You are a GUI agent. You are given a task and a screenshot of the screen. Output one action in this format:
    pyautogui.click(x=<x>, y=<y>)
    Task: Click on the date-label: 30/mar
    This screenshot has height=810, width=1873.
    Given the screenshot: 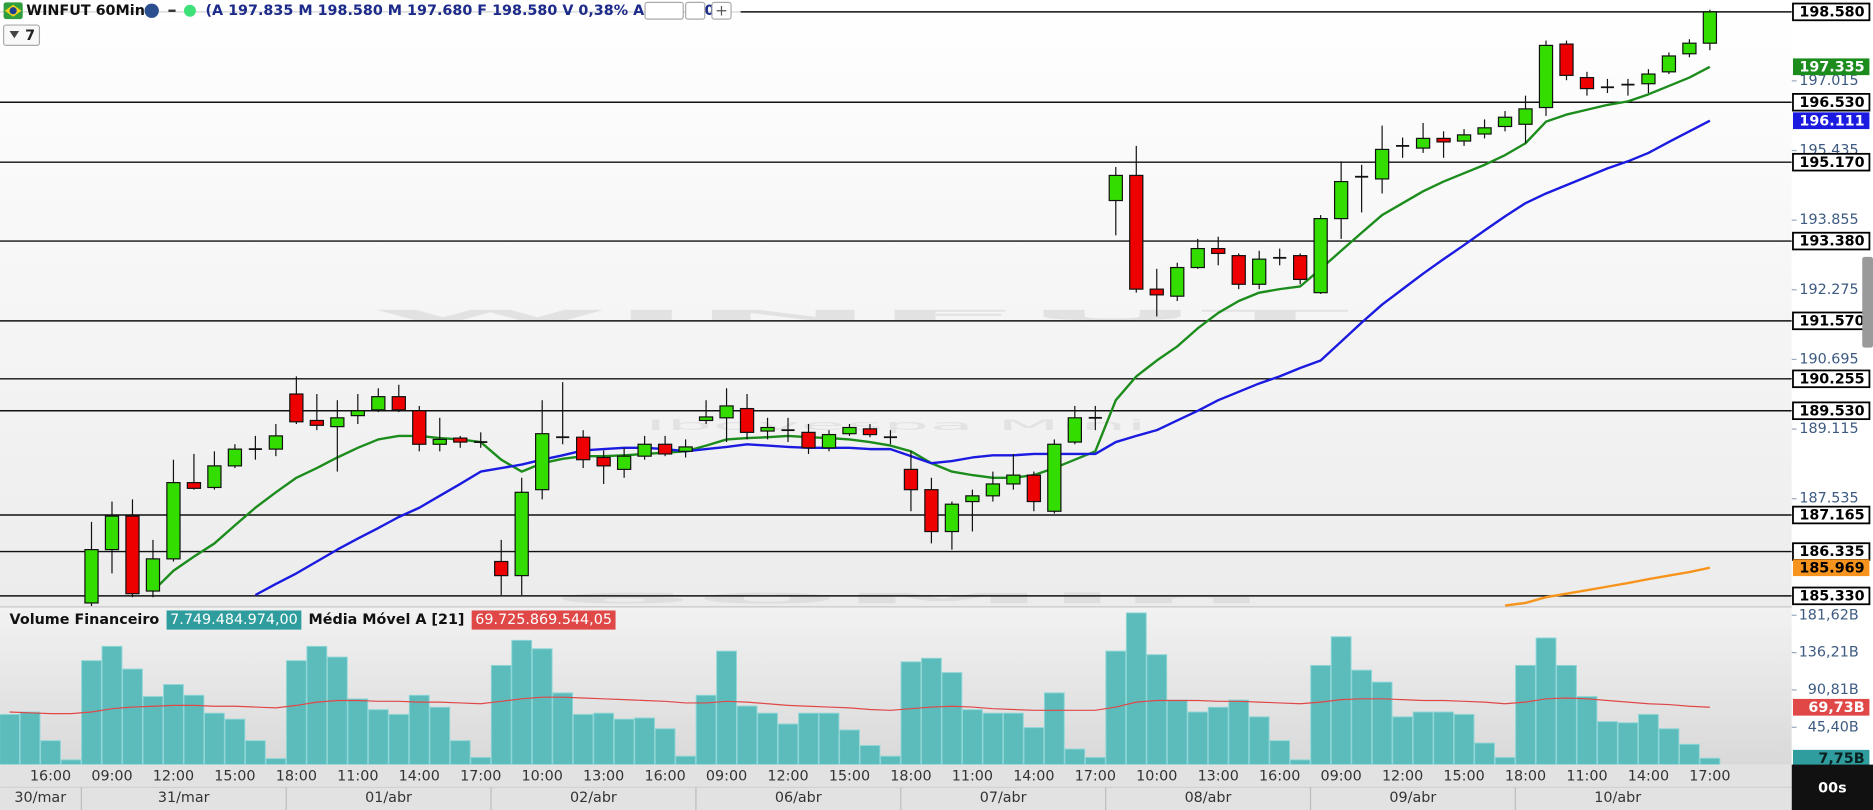 What is the action you would take?
    pyautogui.click(x=40, y=798)
    